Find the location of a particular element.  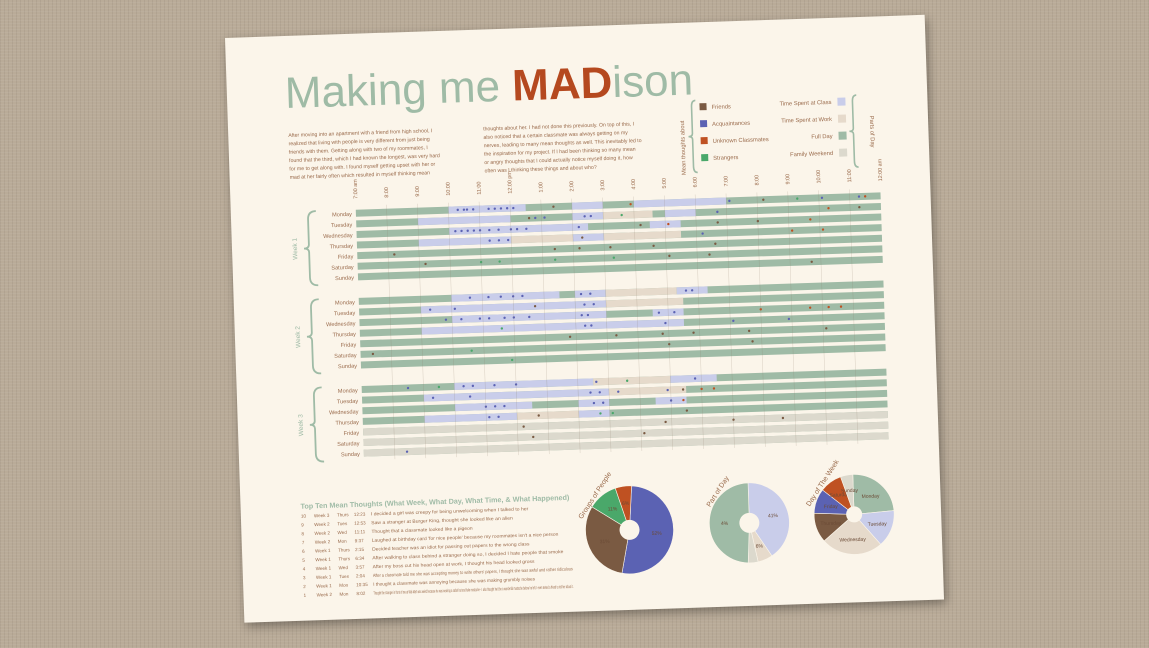

day-label: Thursday is located at coordinates (342, 247).